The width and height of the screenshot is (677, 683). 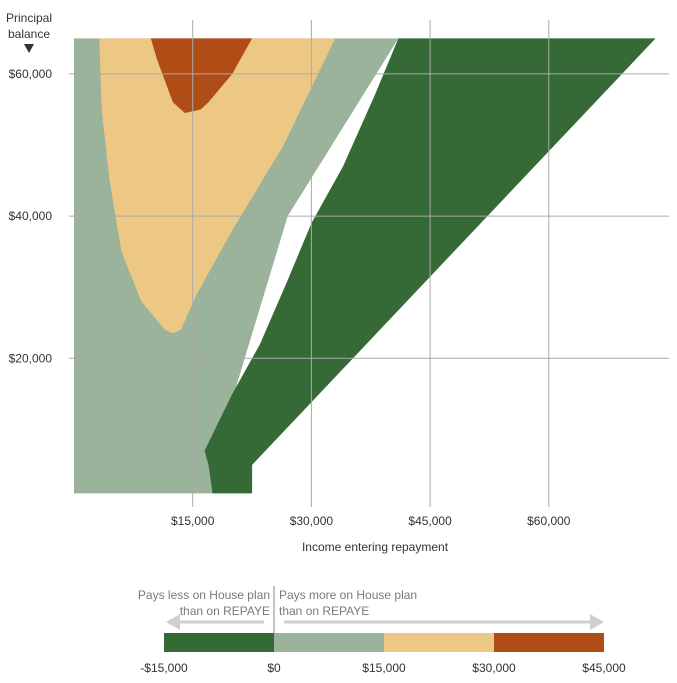 What do you see at coordinates (225, 611) in the screenshot?
I see `legend-left-caption-line2: than on REPAYE` at bounding box center [225, 611].